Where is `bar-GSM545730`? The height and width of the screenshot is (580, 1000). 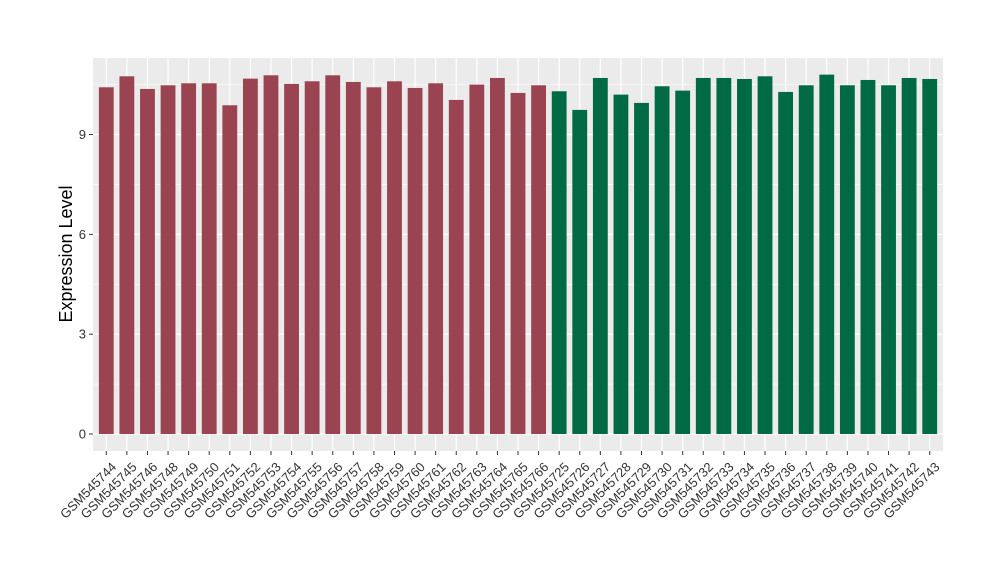 bar-GSM545730 is located at coordinates (662, 260).